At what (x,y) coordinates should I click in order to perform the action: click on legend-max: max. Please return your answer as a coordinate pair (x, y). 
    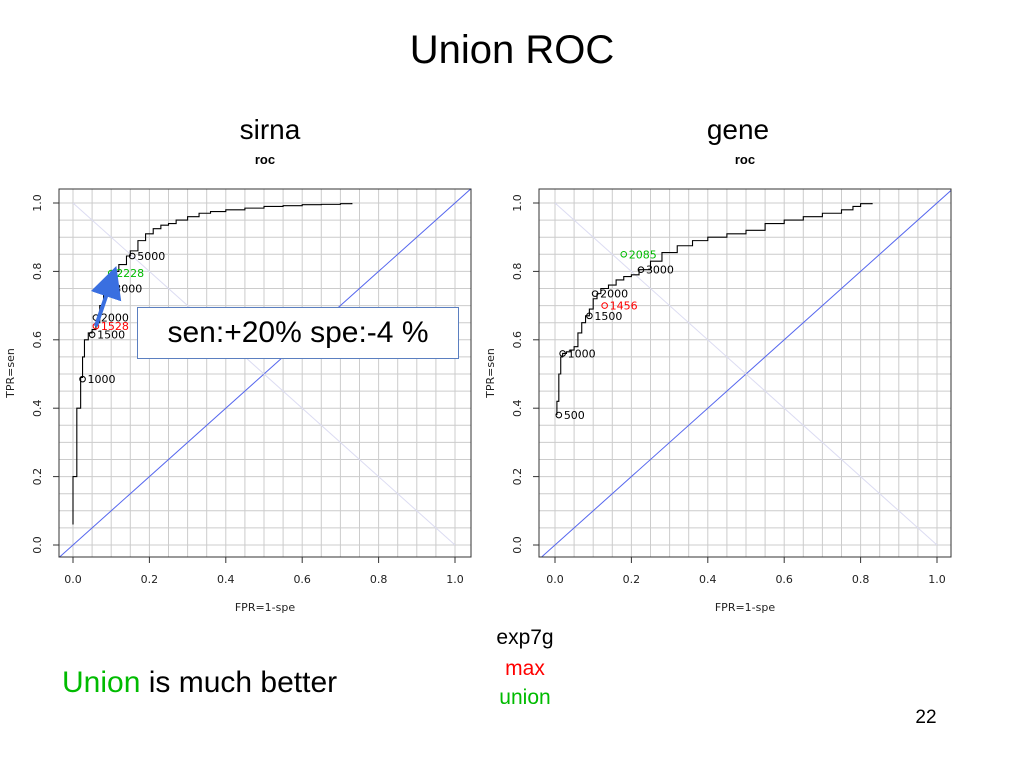
    Looking at the image, I should click on (525, 668).